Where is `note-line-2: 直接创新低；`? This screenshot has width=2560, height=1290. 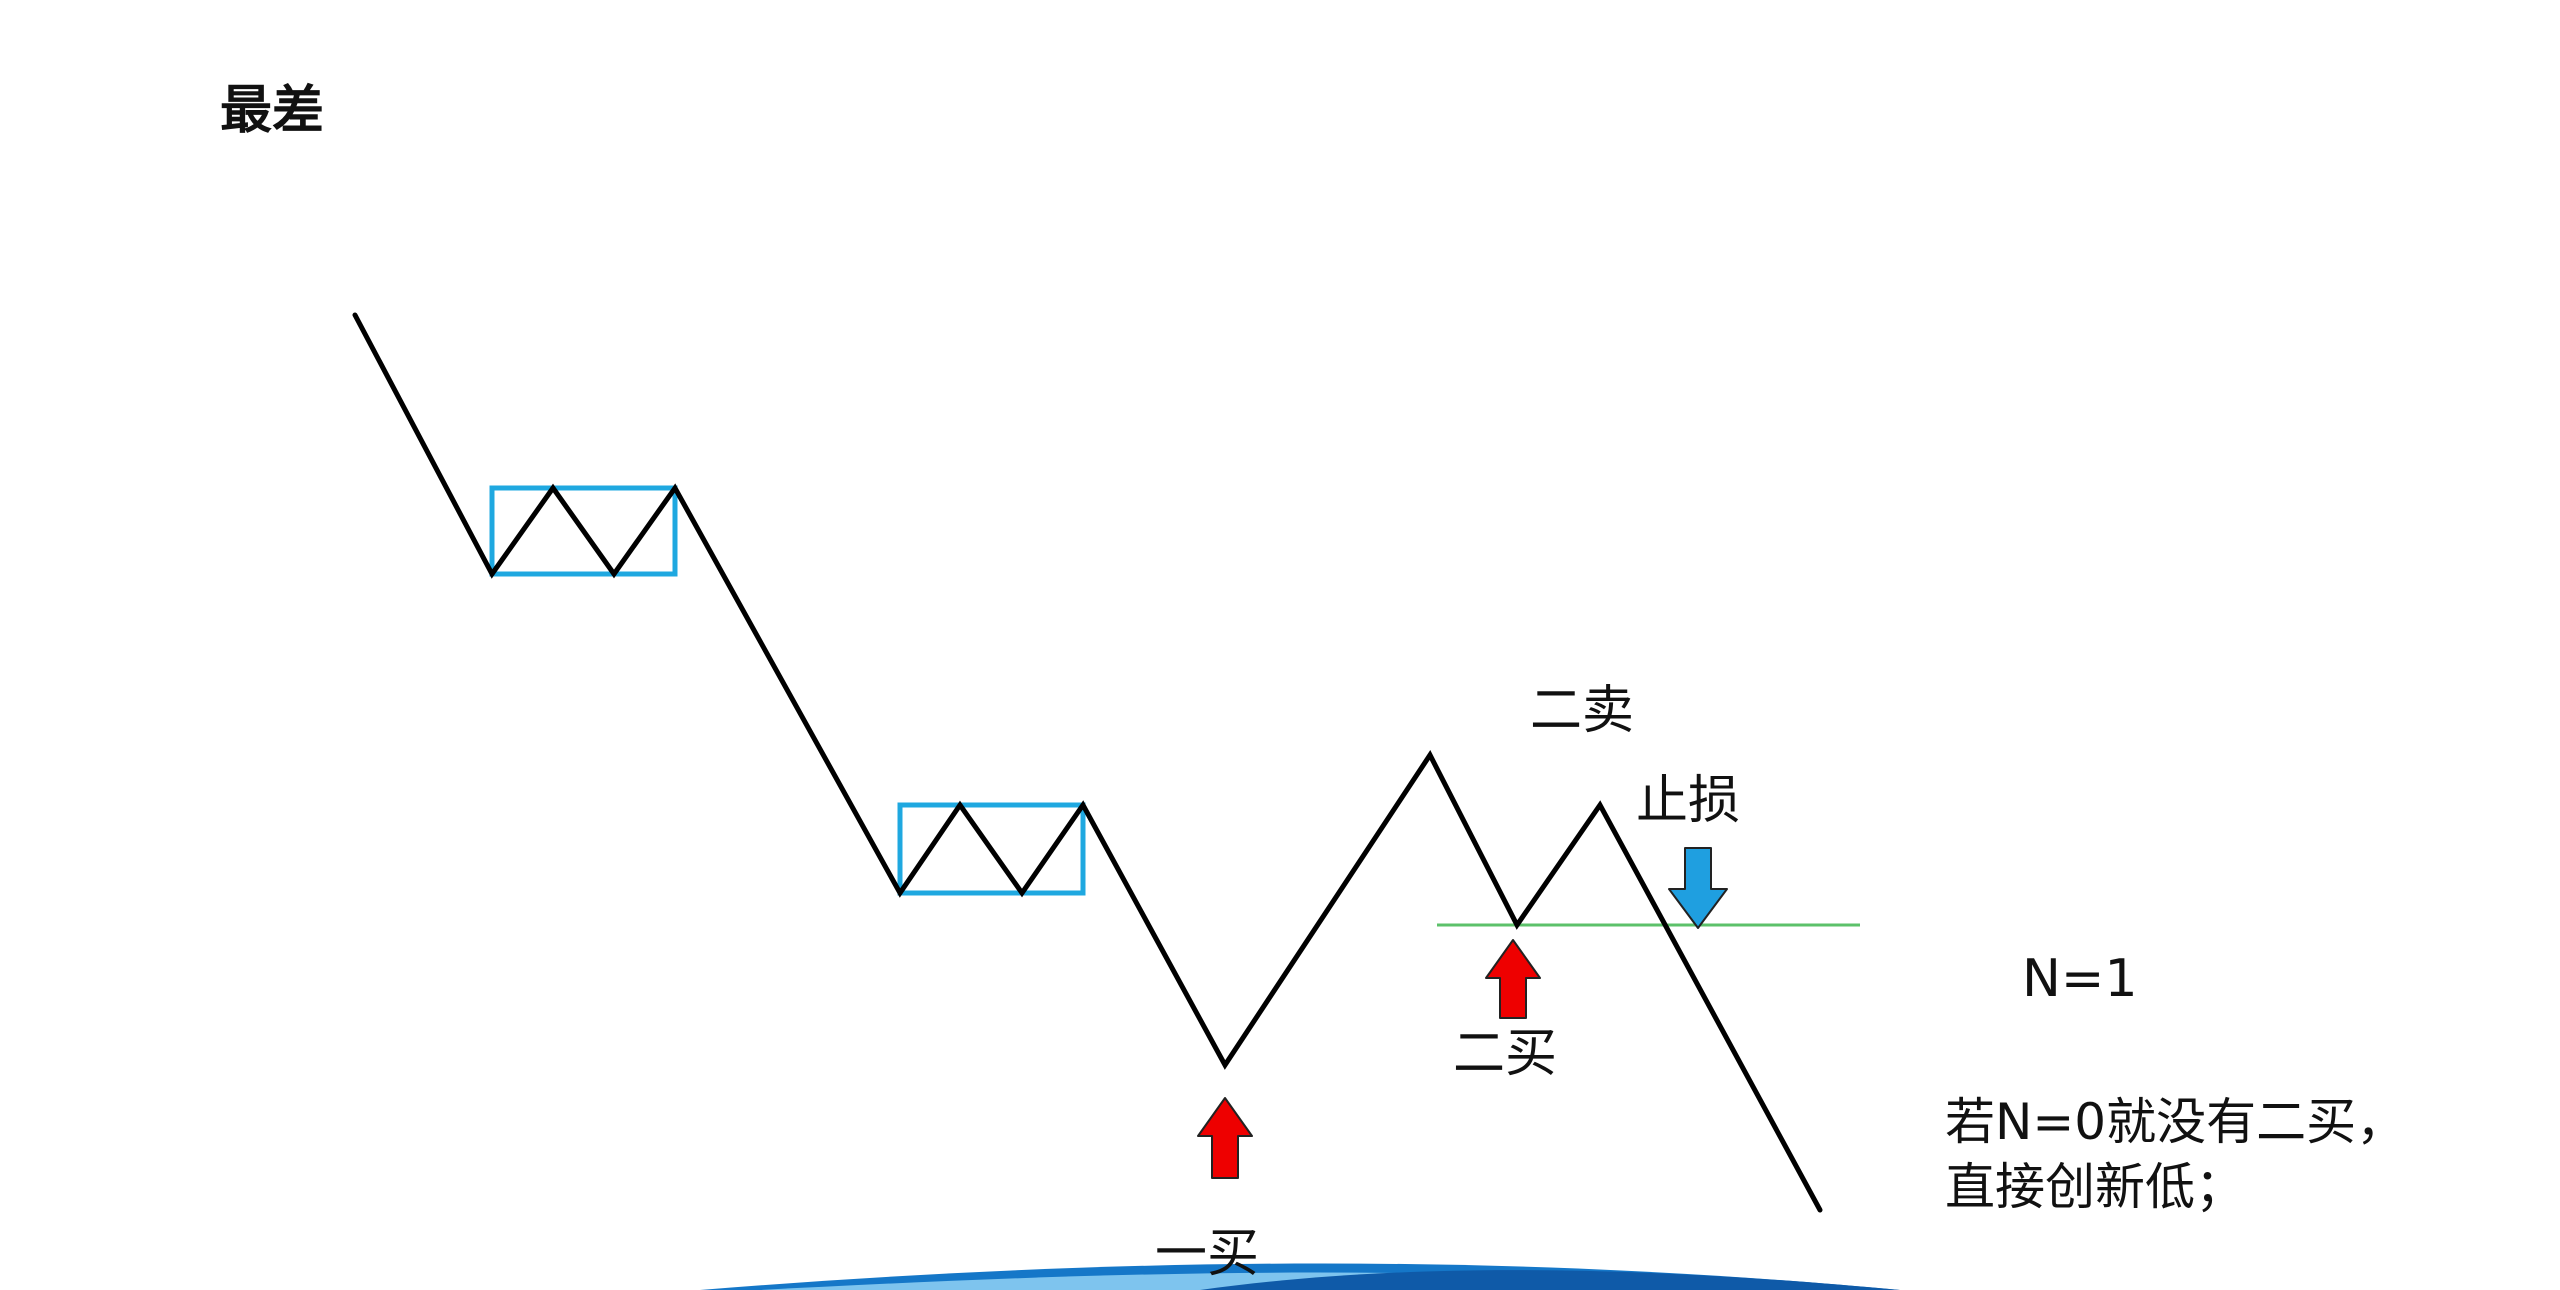 note-line-2: 直接创新低； is located at coordinates (2095, 1187).